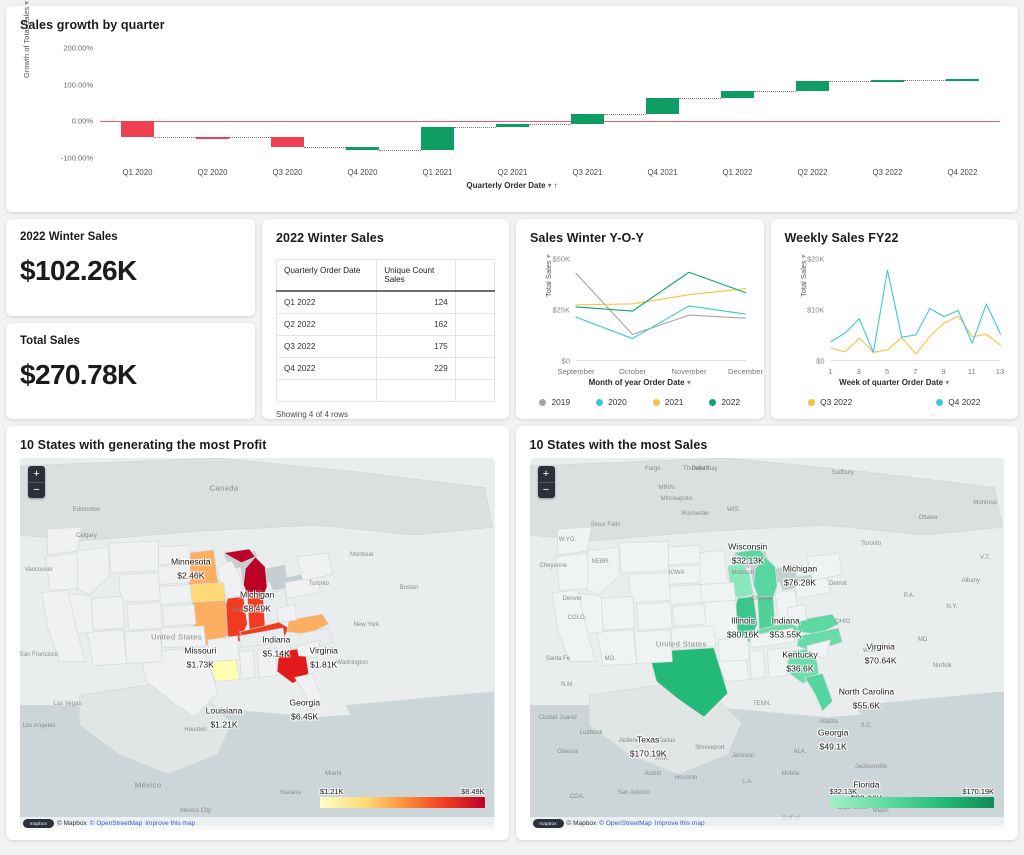  What do you see at coordinates (611, 402) in the screenshot?
I see `legend-item: 2020` at bounding box center [611, 402].